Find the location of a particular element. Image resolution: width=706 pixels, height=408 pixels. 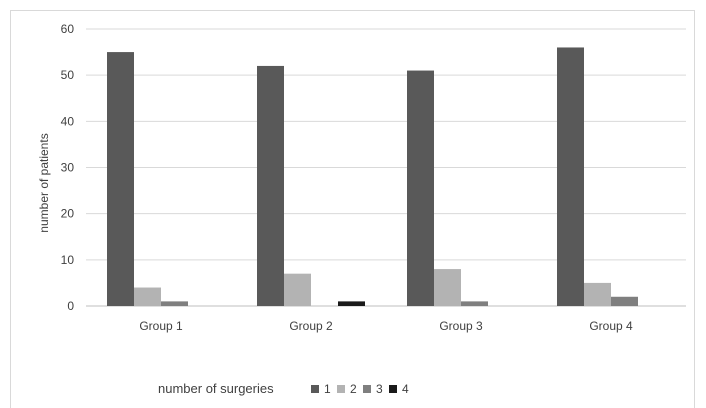

y-tick-label: 20 is located at coordinates (68, 214).